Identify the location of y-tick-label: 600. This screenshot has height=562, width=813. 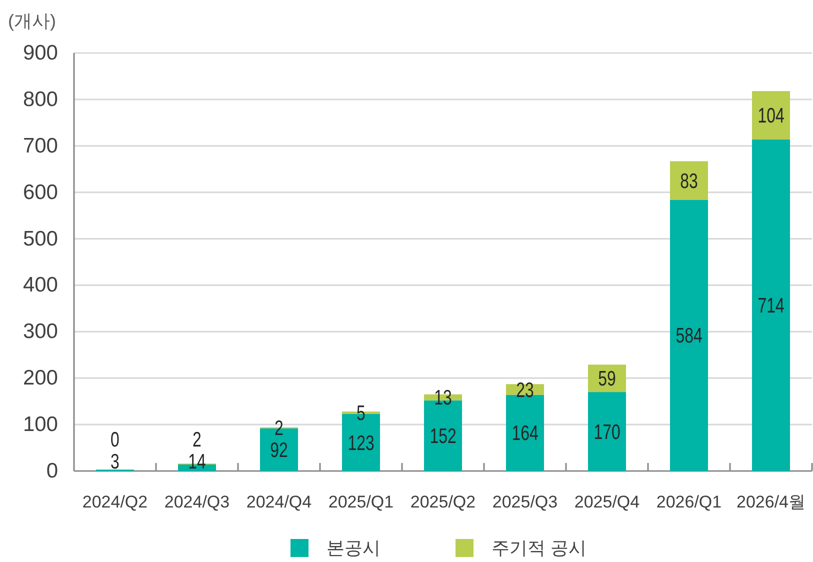
(40, 192).